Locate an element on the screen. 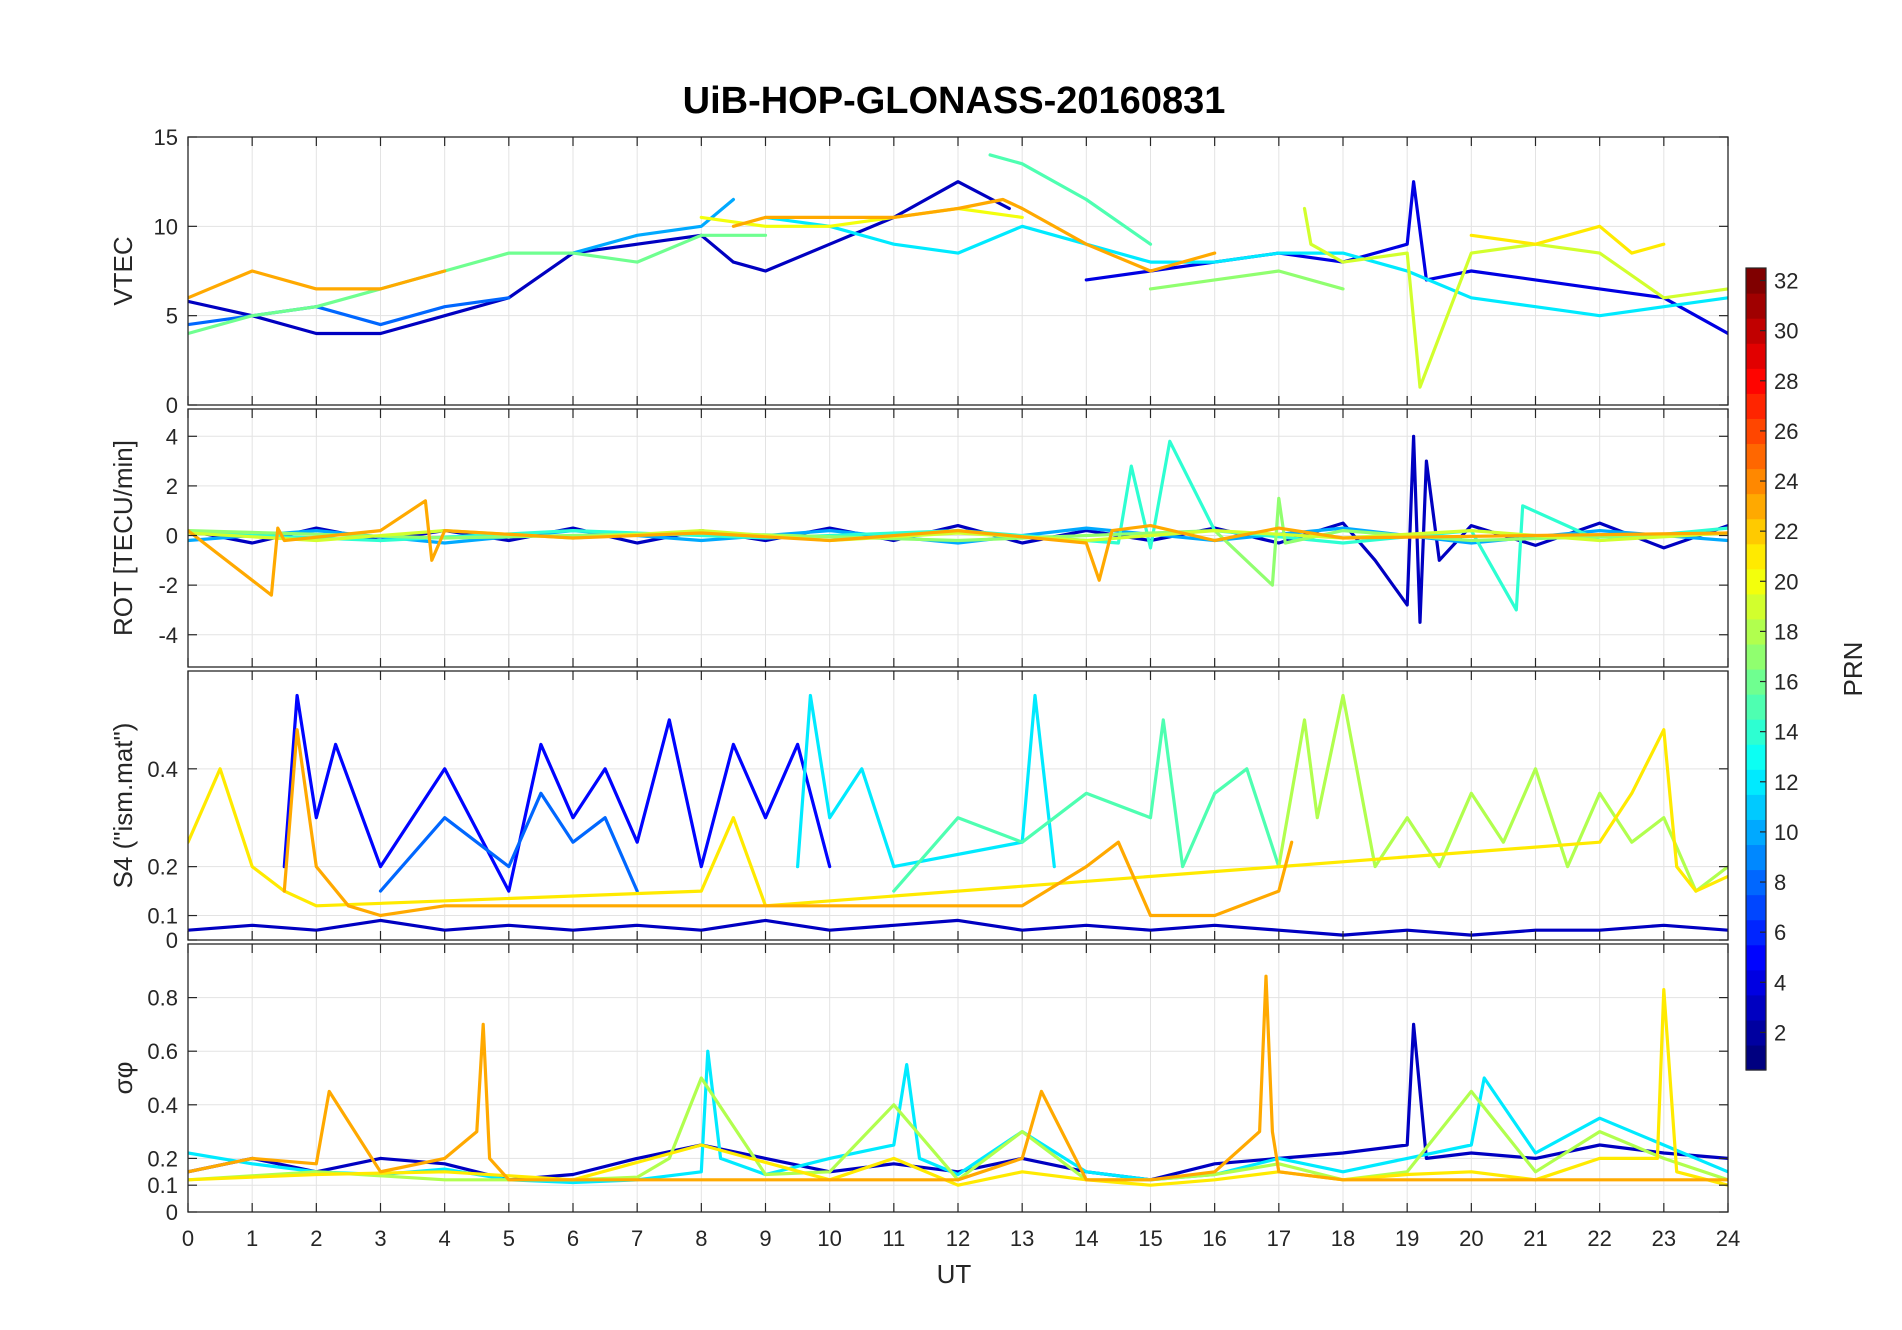  x-tick-label: 9 is located at coordinates (765, 1238).